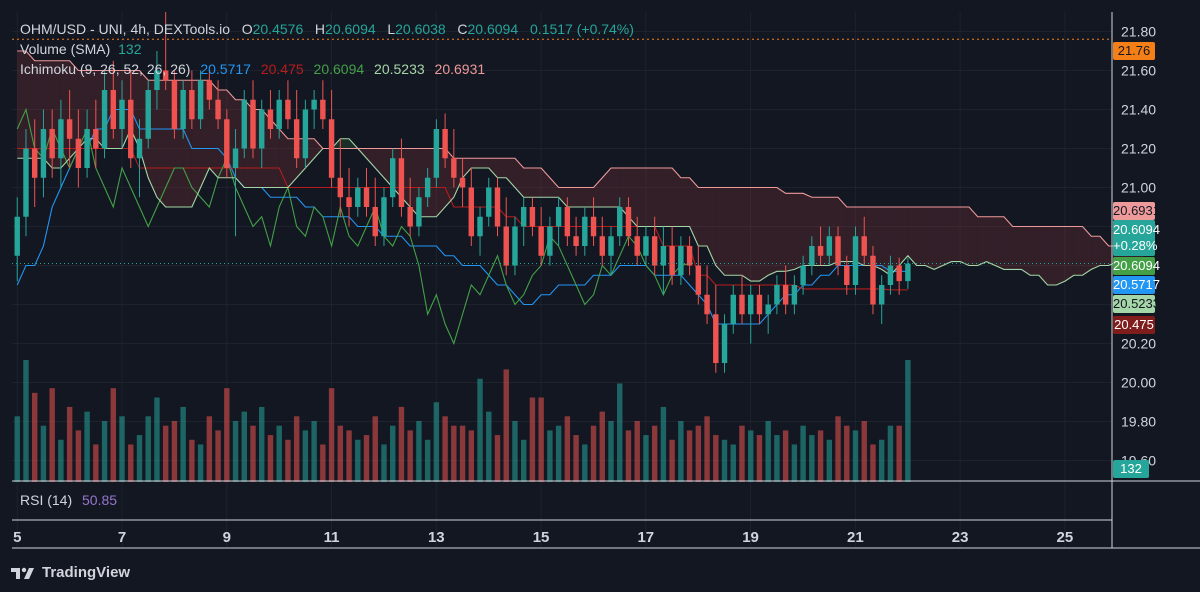 This screenshot has height=592, width=1200. I want to click on y-tick-label: 21.20, so click(1138, 149).